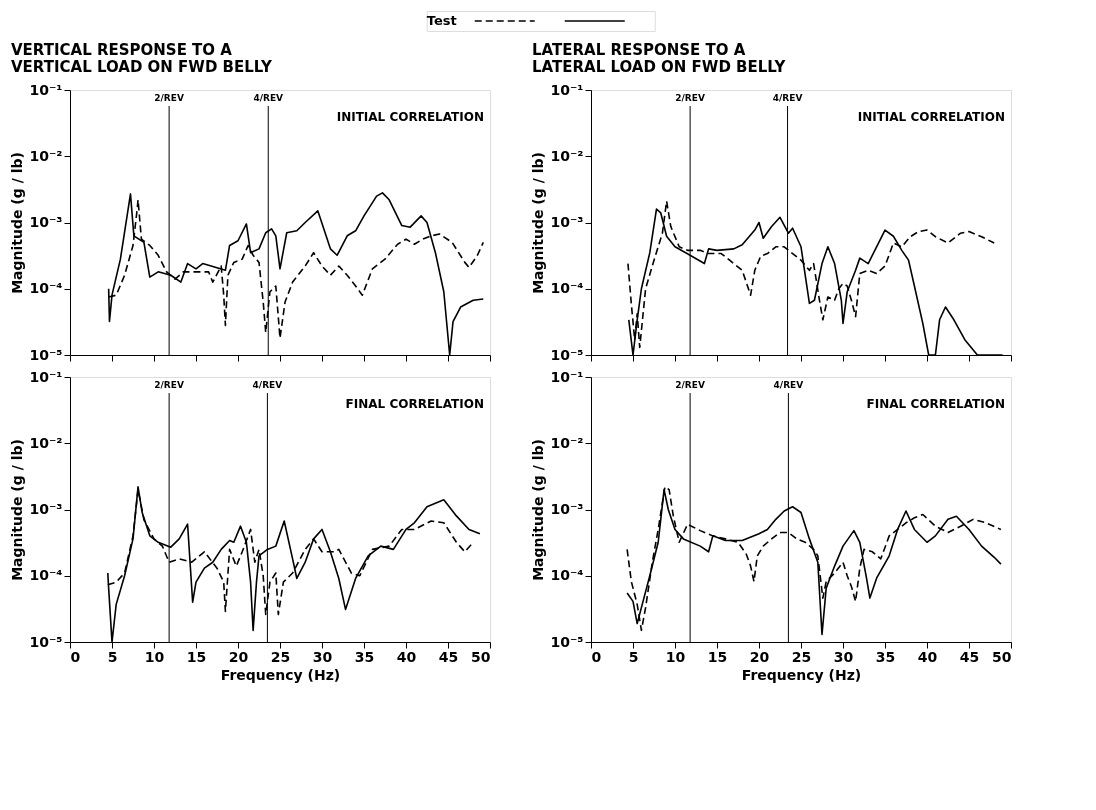 This screenshot has height=810, width=1096. I want to click on chart-title: LATERAL RESPONSE TO A LATERAL LOAD ON FWD BELLY, so click(659, 58).